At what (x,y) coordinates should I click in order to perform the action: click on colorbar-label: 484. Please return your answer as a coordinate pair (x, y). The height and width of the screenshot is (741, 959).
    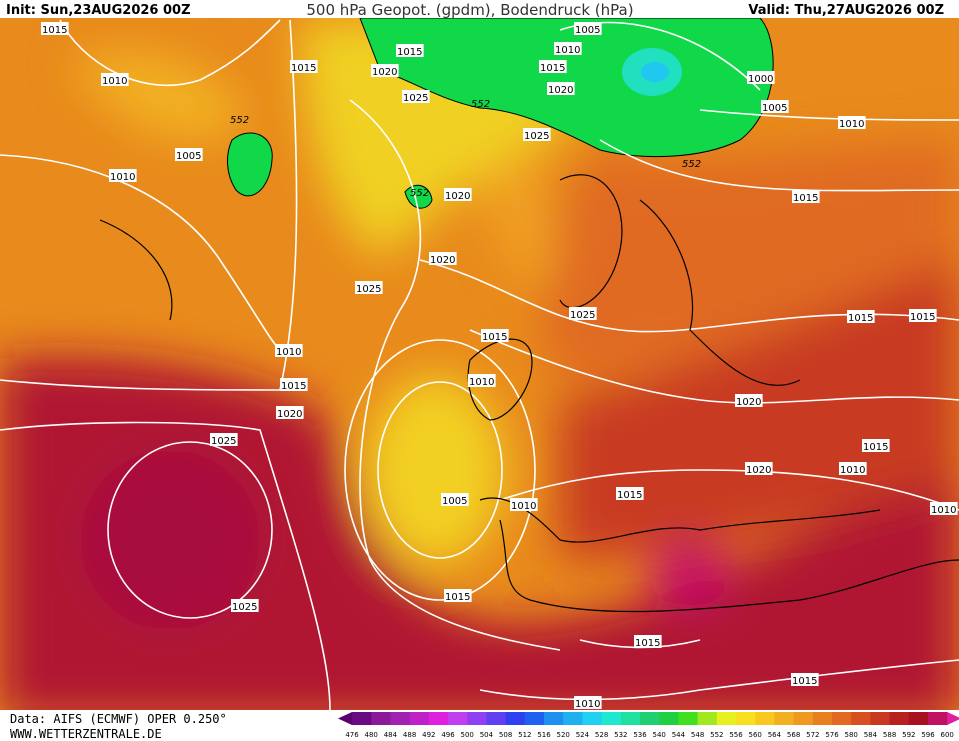
    Looking at the image, I should click on (391, 735).